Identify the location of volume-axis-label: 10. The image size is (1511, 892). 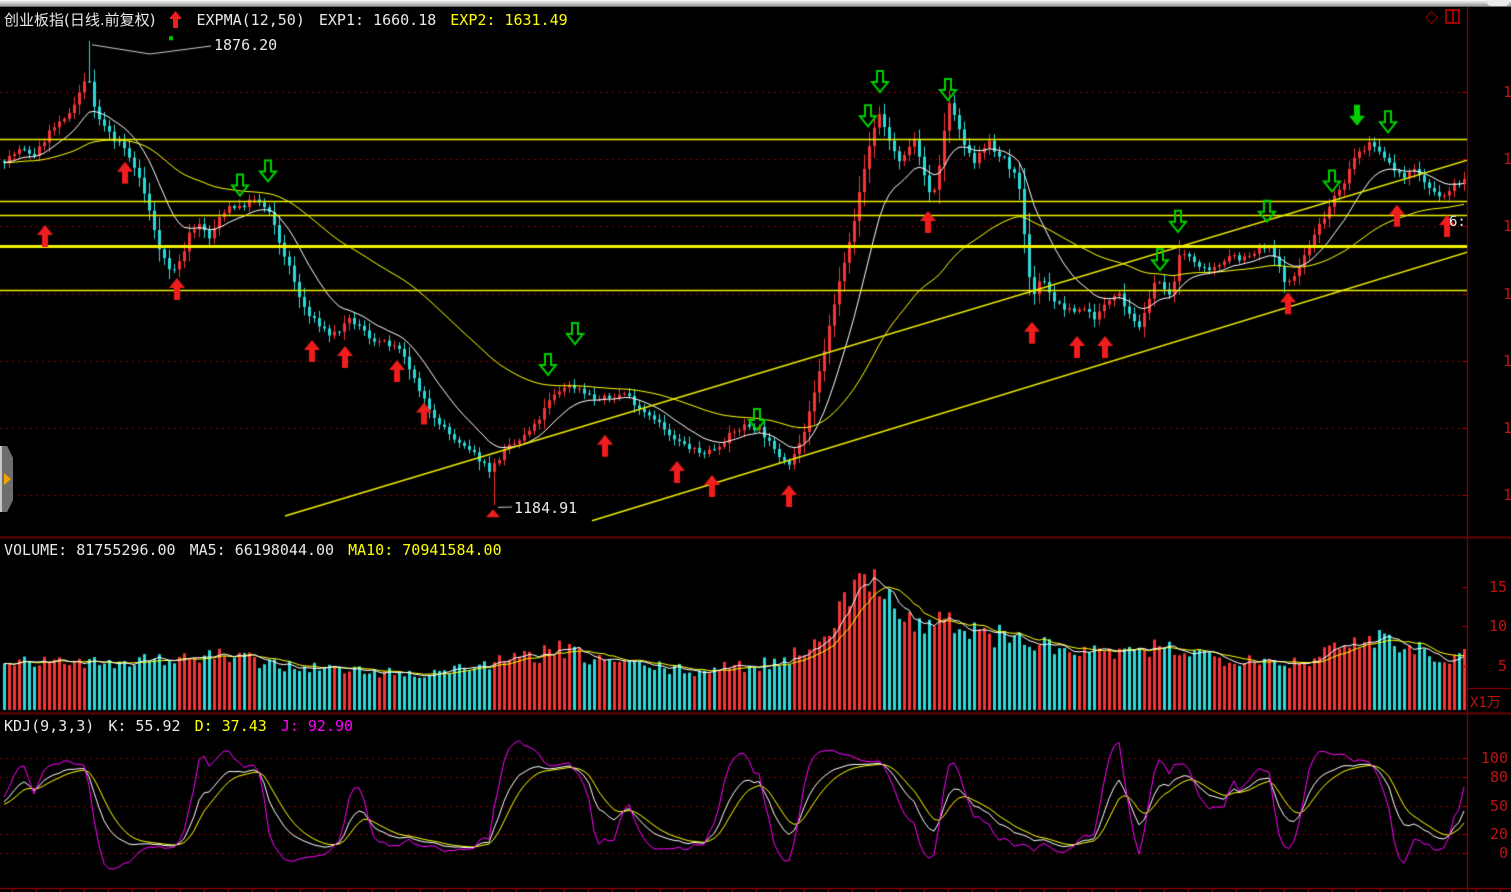
(1497, 626).